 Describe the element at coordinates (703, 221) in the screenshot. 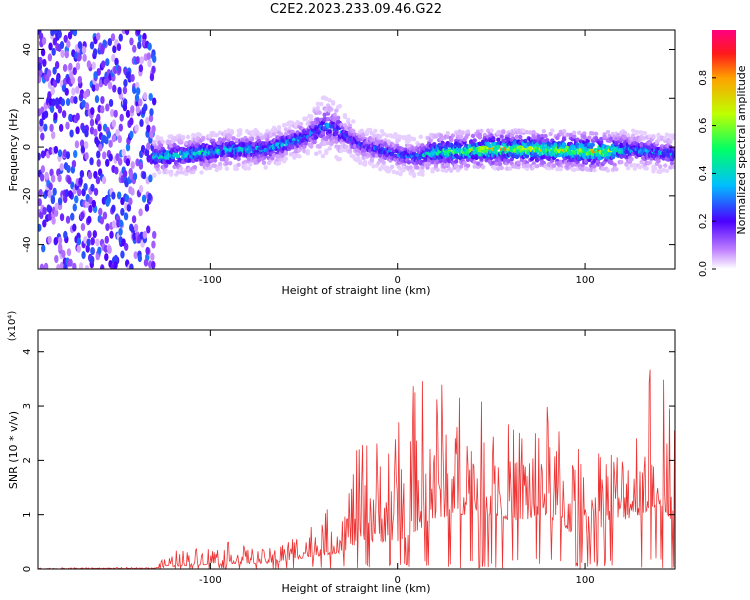

I see `colorbar-tick-label: 0.2` at that location.